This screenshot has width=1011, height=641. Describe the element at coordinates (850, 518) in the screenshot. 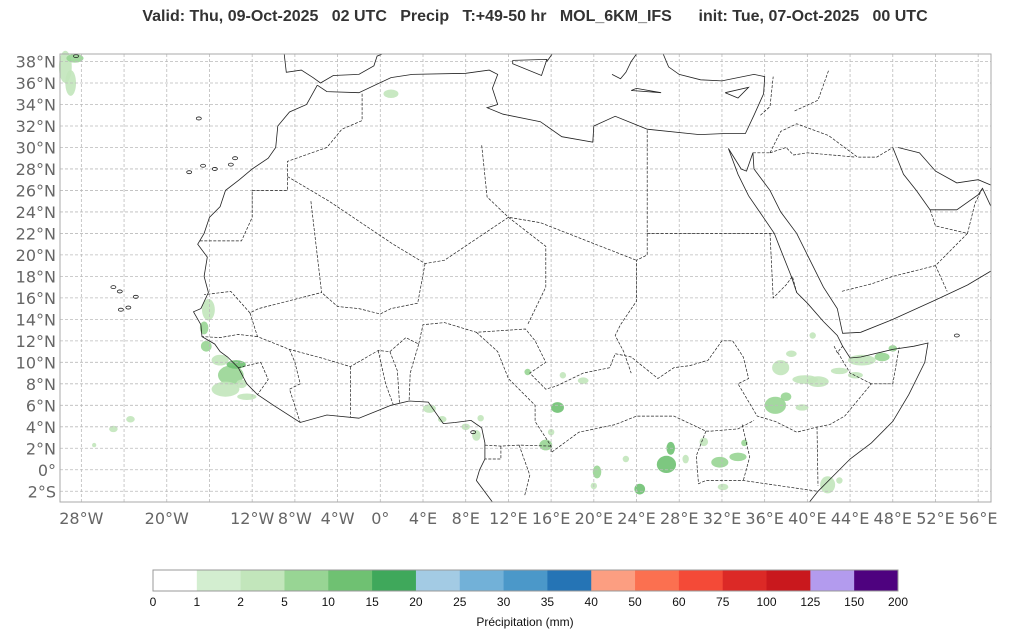

I see `longitude-tick-label: 44°E` at that location.